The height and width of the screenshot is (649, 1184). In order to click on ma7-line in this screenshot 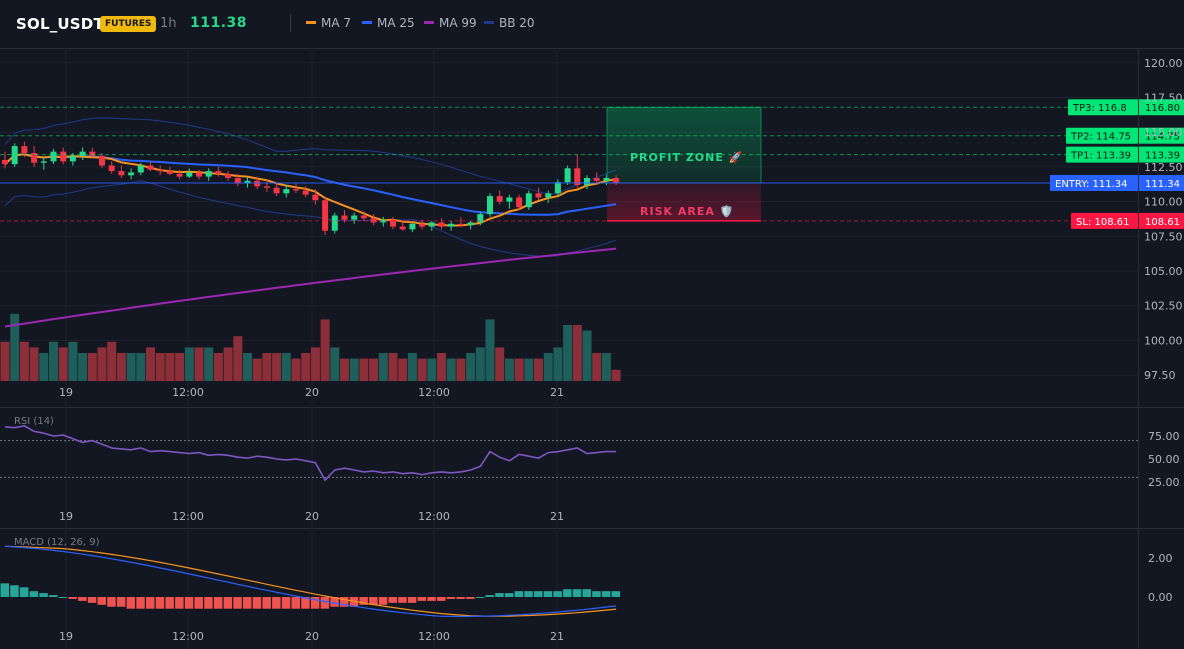, I will do `click(310, 190)`.